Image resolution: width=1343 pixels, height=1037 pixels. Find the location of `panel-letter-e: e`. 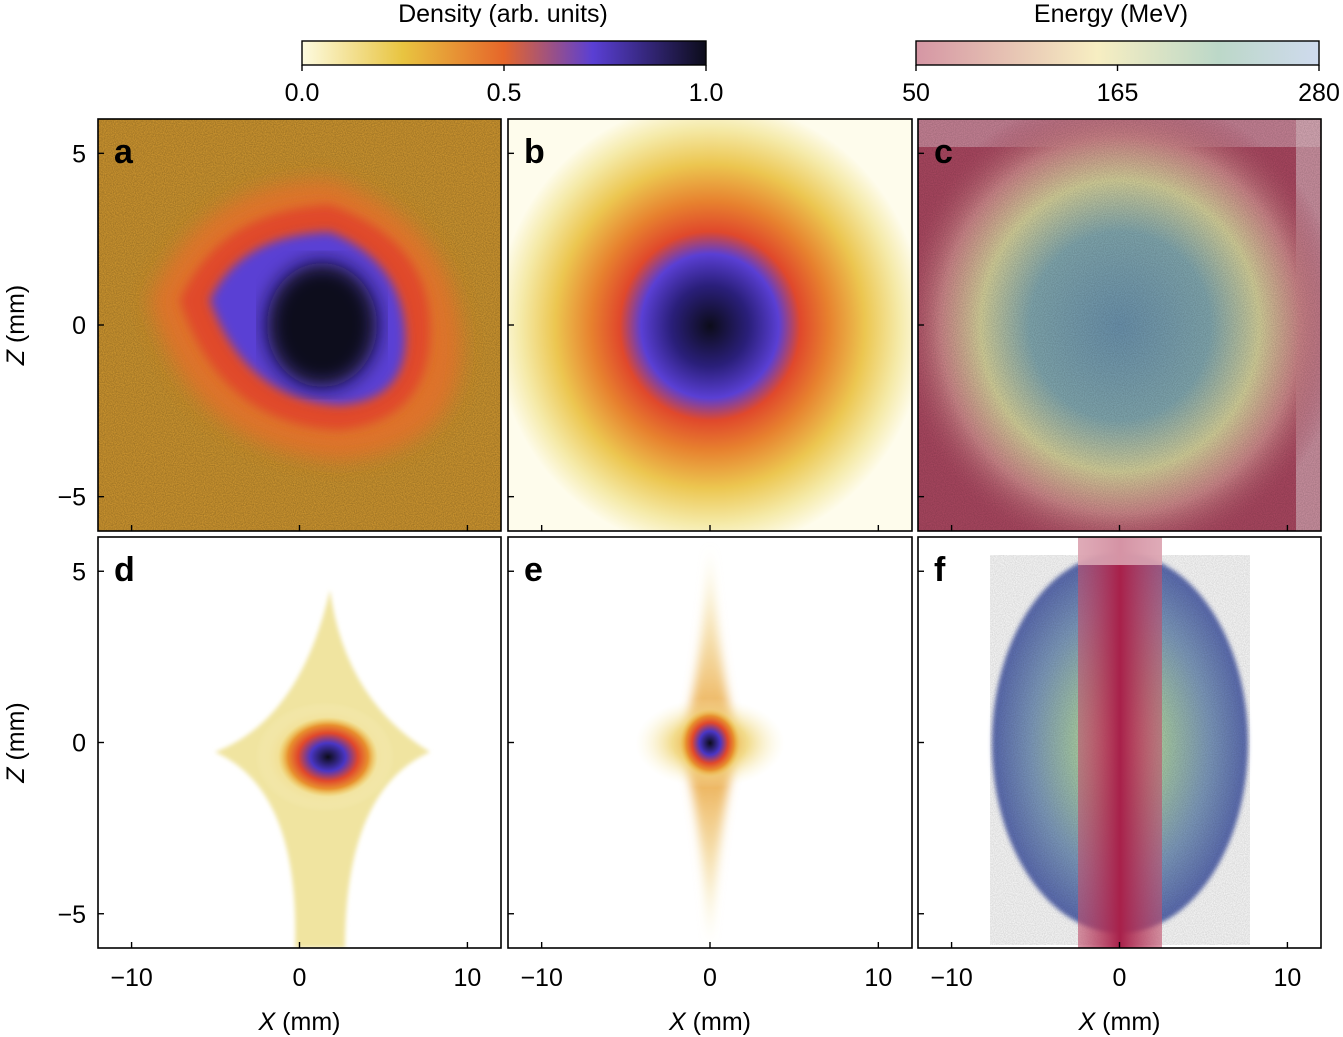

panel-letter-e: e is located at coordinates (533, 570).